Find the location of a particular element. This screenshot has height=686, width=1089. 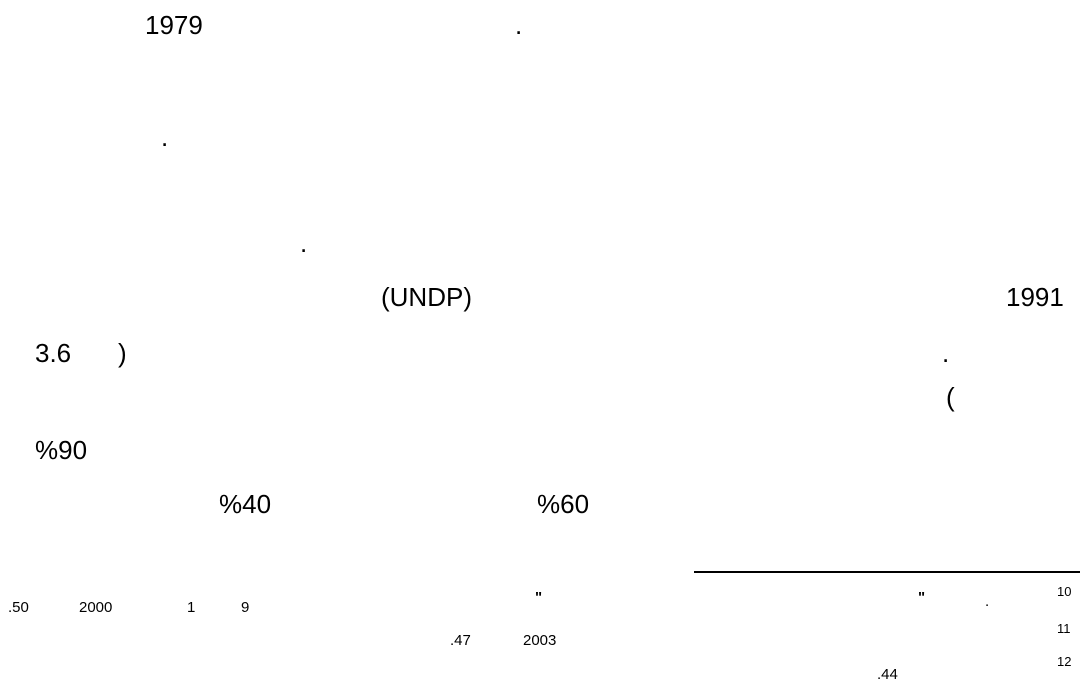

footnote-month: 1 is located at coordinates (191, 607).